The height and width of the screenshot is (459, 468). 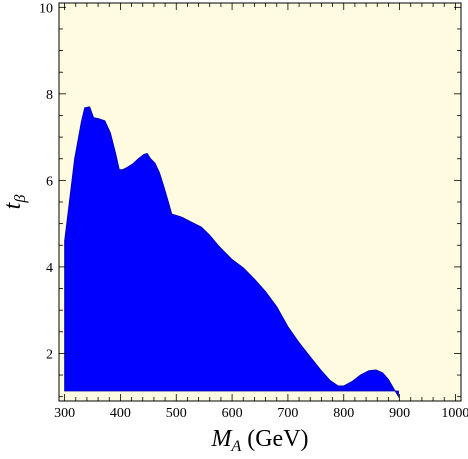 What do you see at coordinates (343, 413) in the screenshot?
I see `x-tick-label: 800` at bounding box center [343, 413].